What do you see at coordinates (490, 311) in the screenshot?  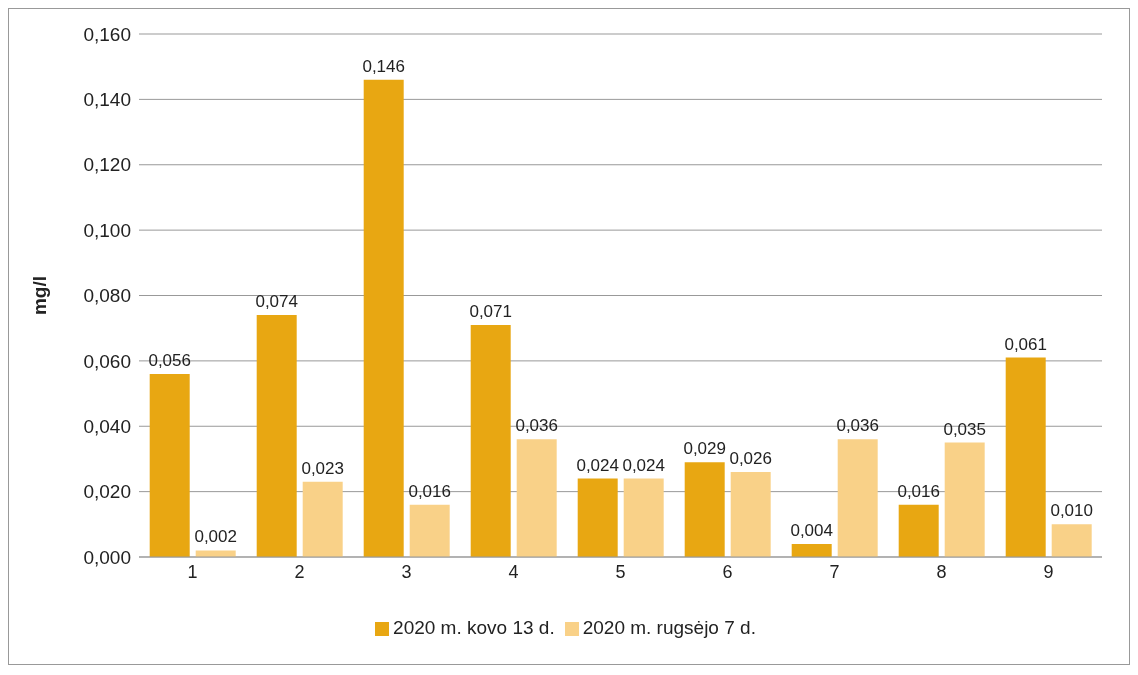 I see `data-label: 0,071` at bounding box center [490, 311].